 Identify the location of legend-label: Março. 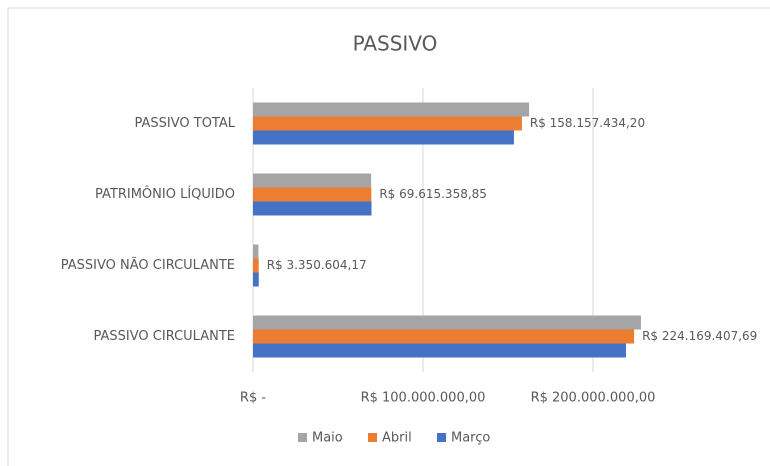
(470, 438).